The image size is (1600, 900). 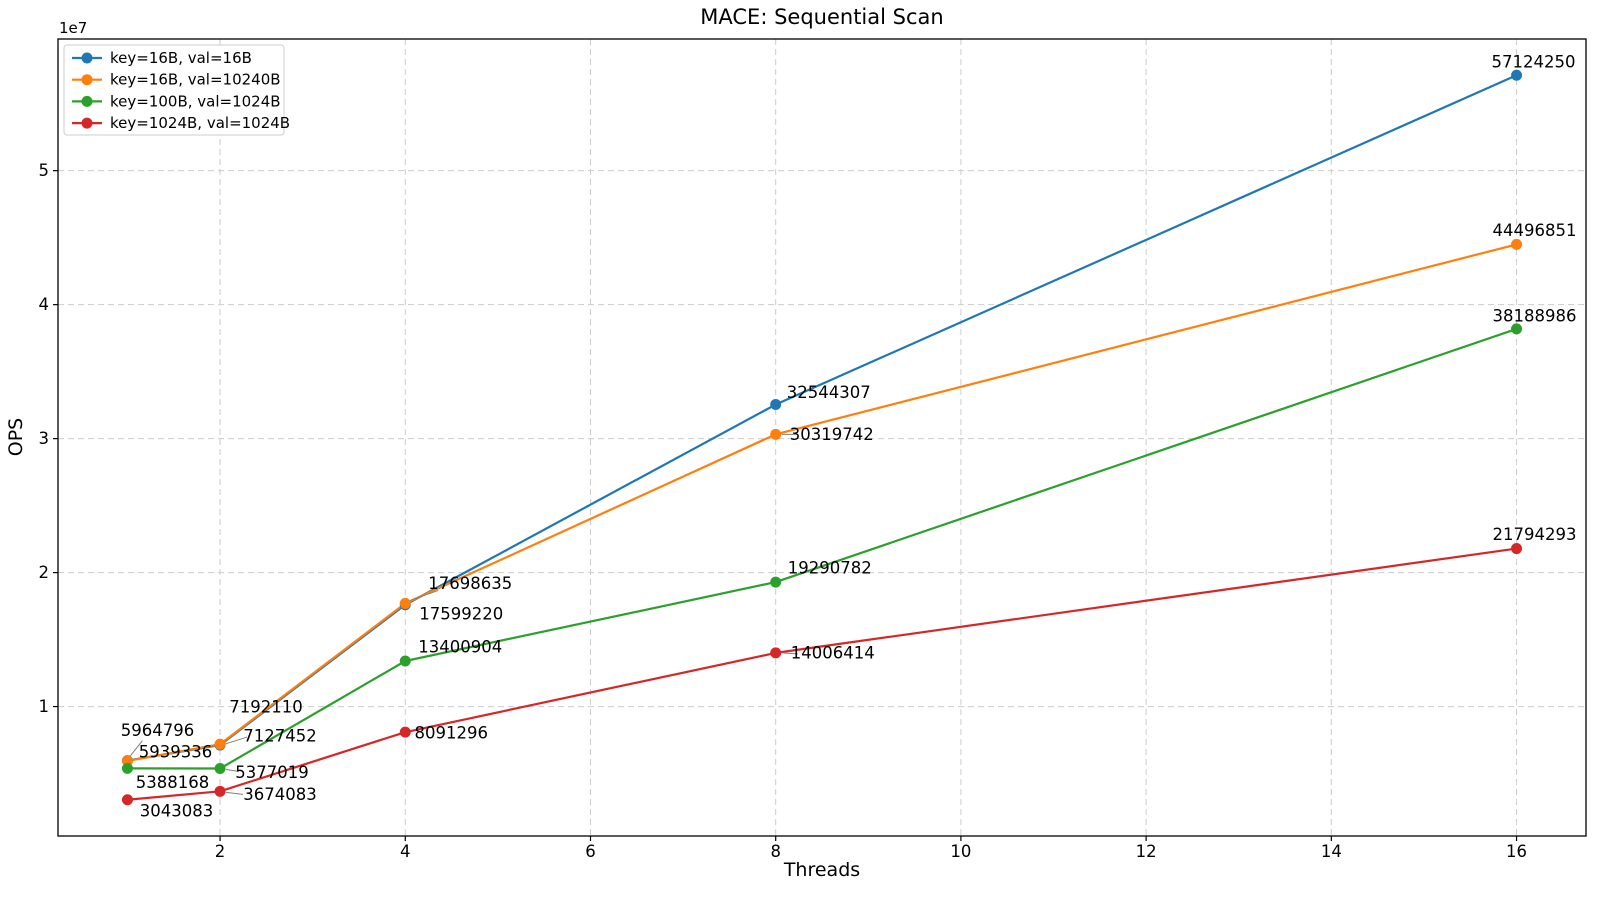 I want to click on x-tick-label: 14, so click(x=1331, y=851).